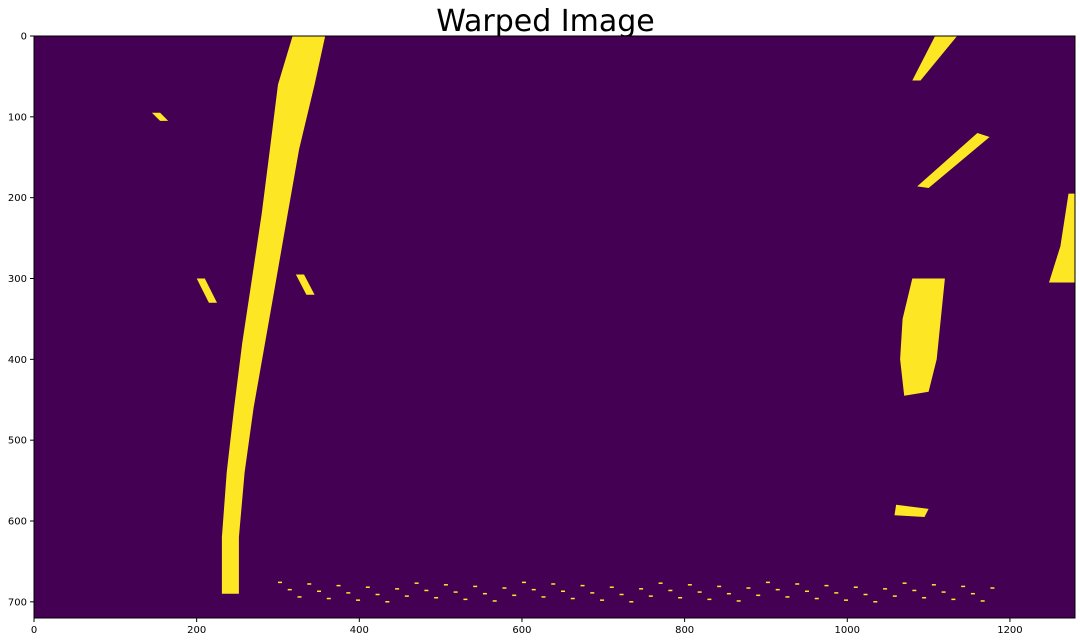  I want to click on x-tick-label: 200, so click(196, 630).